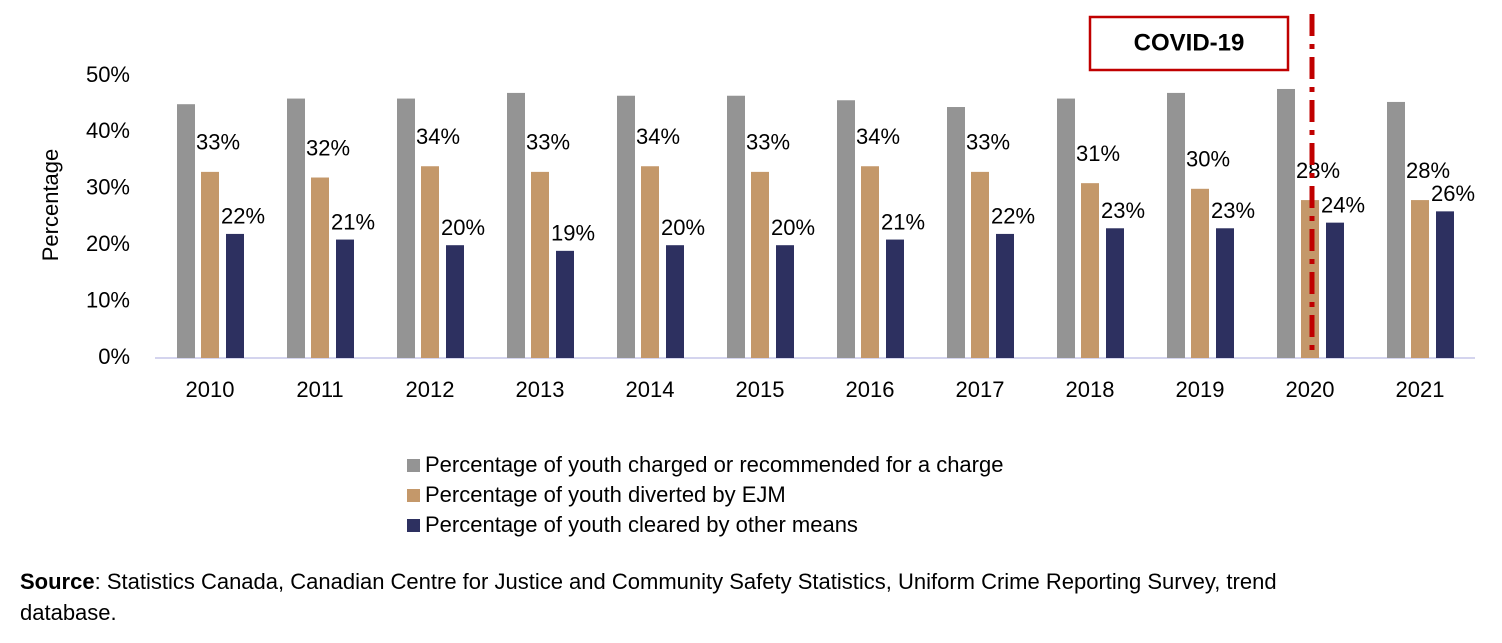  What do you see at coordinates (605, 494) in the screenshot?
I see `legend-label: Percentage of youth diverted by EJM` at bounding box center [605, 494].